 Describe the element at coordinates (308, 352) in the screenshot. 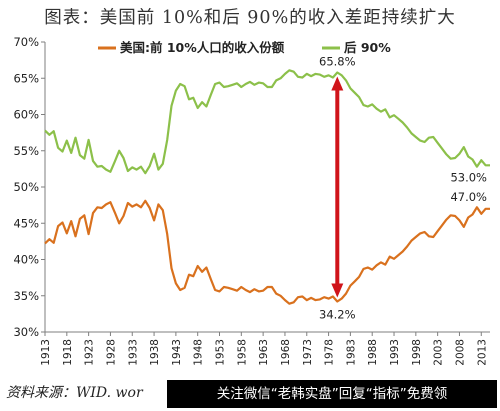

I see `x-tick-label: 1973` at that location.